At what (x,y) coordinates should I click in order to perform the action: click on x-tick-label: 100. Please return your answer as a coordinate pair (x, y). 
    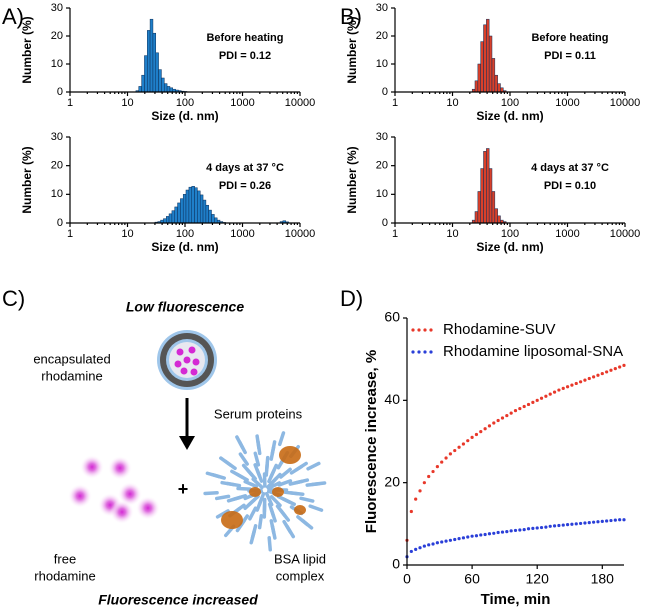
    Looking at the image, I should click on (510, 103).